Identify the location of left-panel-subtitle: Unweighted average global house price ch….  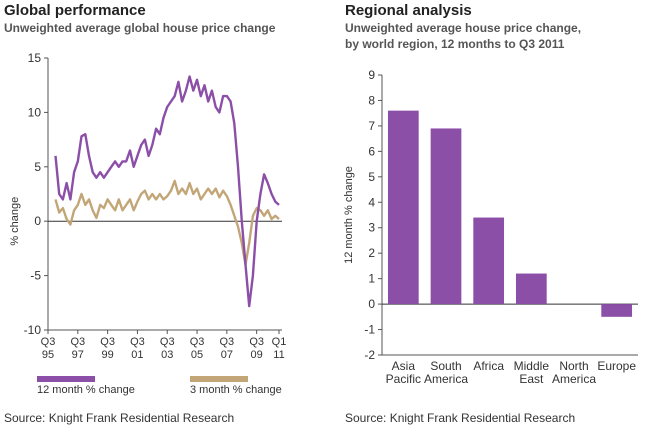
(140, 28).